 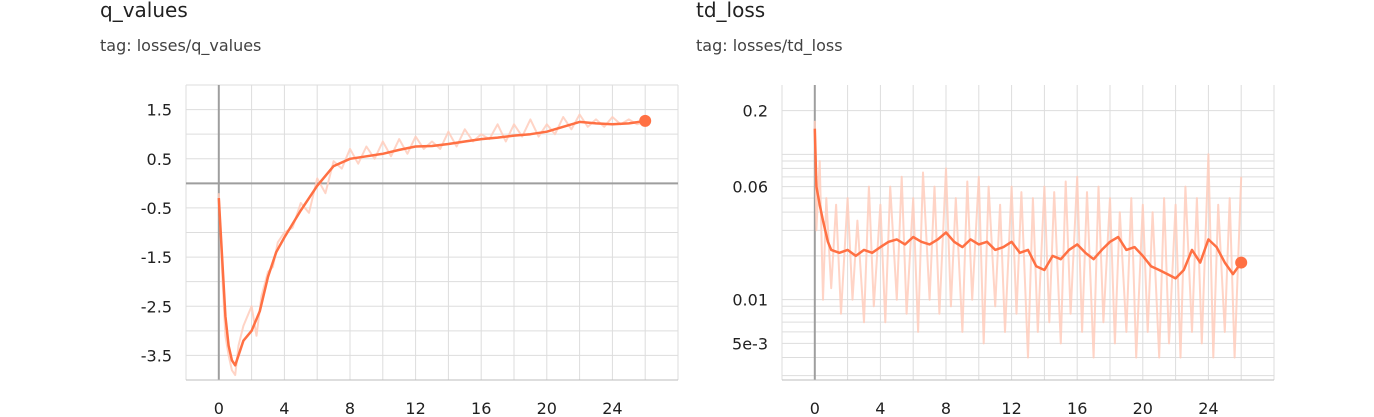 What do you see at coordinates (750, 343) in the screenshot?
I see `y-tick-label: 5e-3` at bounding box center [750, 343].